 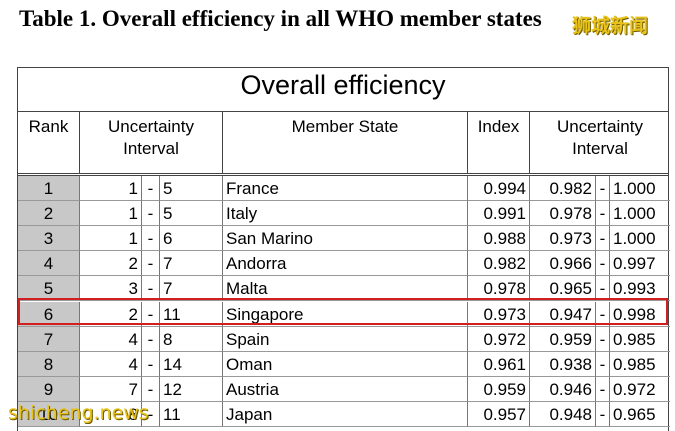 I want to click on index-cell: 0.973, so click(x=499, y=314).